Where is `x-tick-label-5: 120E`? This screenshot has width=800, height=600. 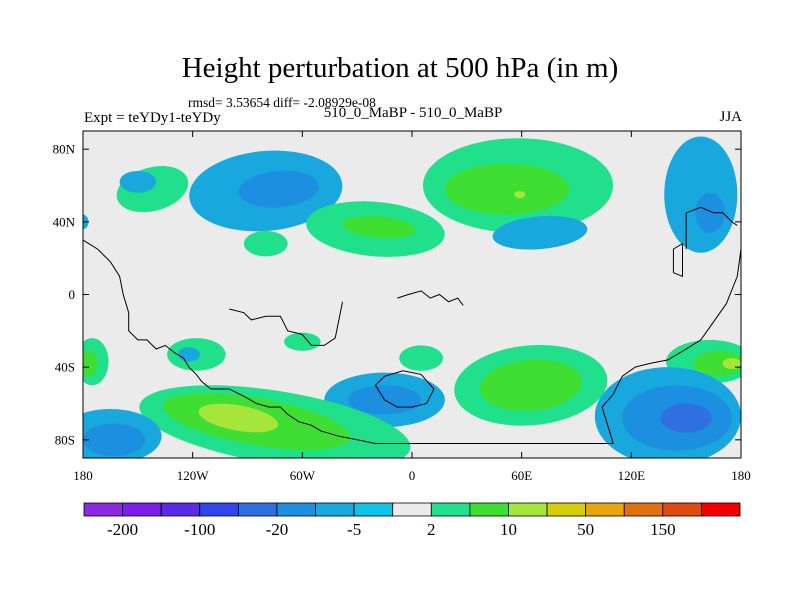 x-tick-label-5: 120E is located at coordinates (632, 475).